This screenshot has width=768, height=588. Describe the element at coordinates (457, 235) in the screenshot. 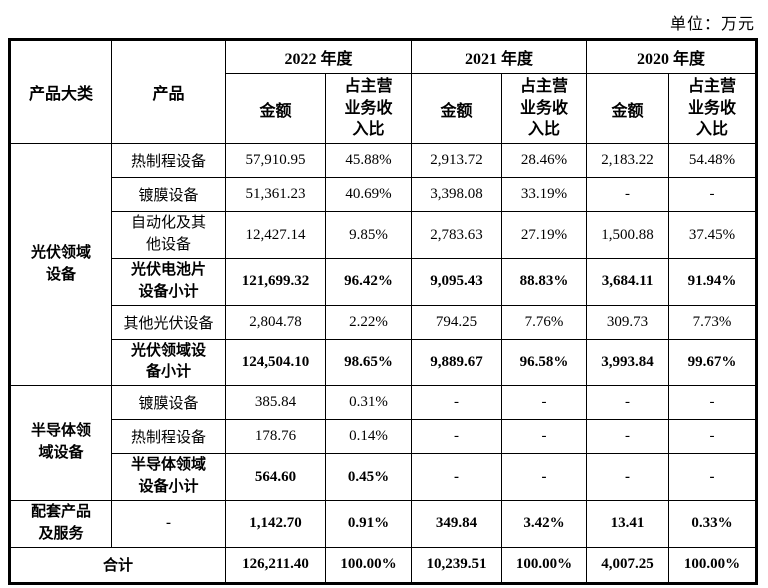

I see `cell-amount-2021: 2,783.63` at that location.